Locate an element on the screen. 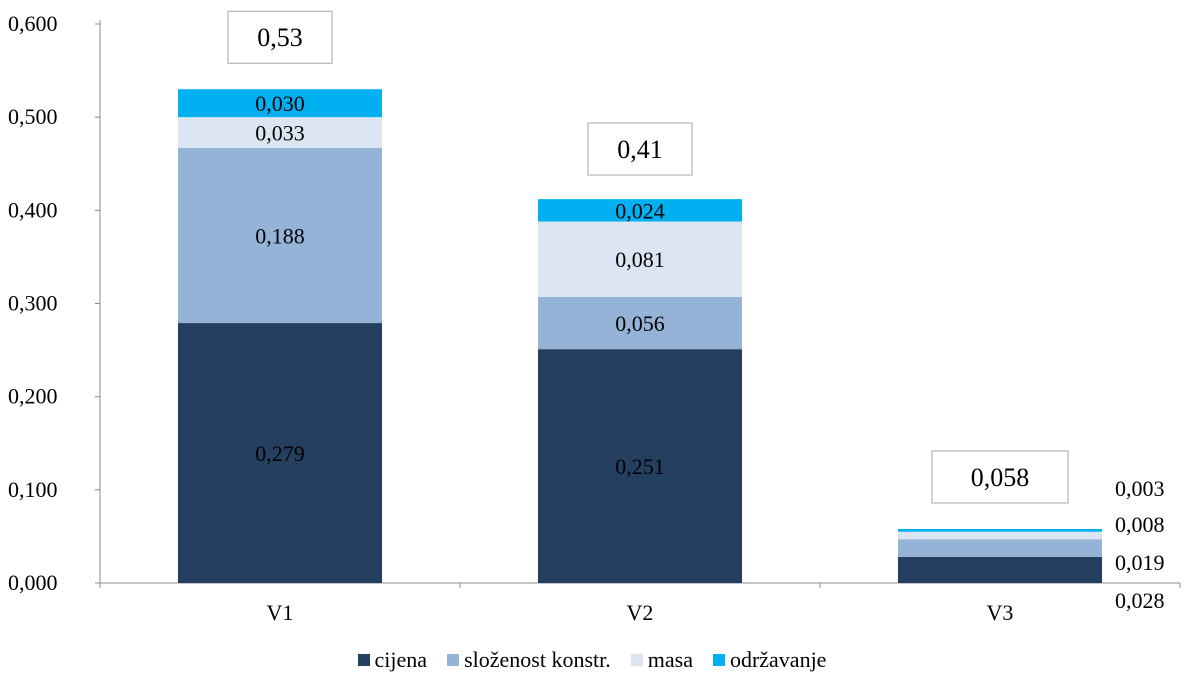 This screenshot has width=1184, height=691. legend-item: održavanje is located at coordinates (769, 660).